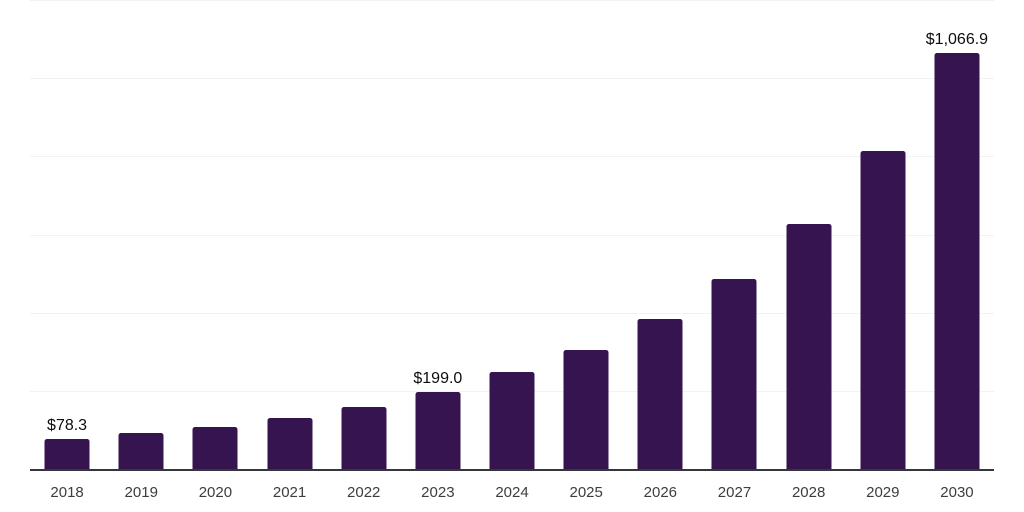 The image size is (1024, 512). Describe the element at coordinates (67, 426) in the screenshot. I see `value-label-2018: $78.3` at that location.